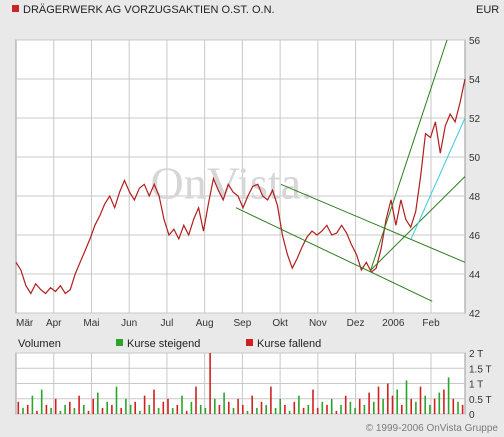  I want to click on volume-y-tick-label: 0, so click(472, 415).